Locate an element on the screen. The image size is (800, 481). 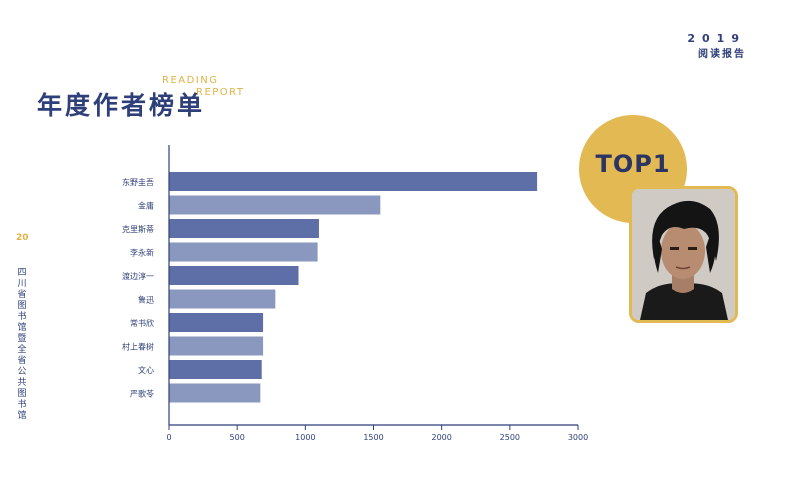
x-tick-label: 2500 is located at coordinates (510, 437).